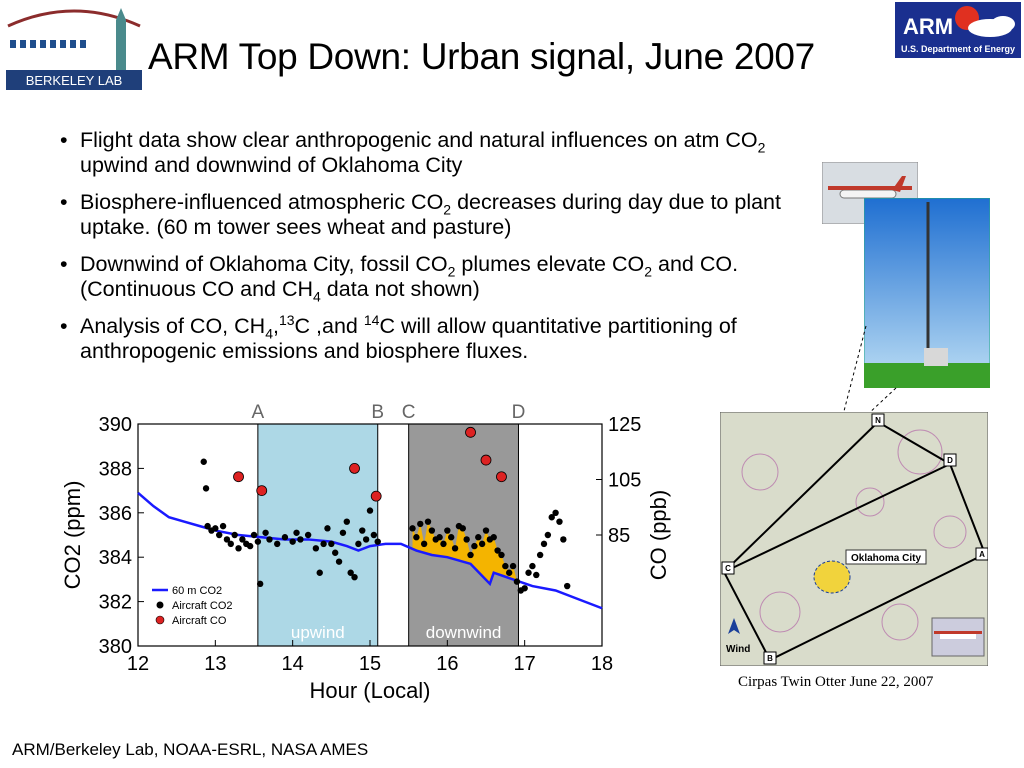 The image size is (1024, 768). What do you see at coordinates (958, 32) in the screenshot?
I see `arm-logo: ARM U.S. Department of Energy` at bounding box center [958, 32].